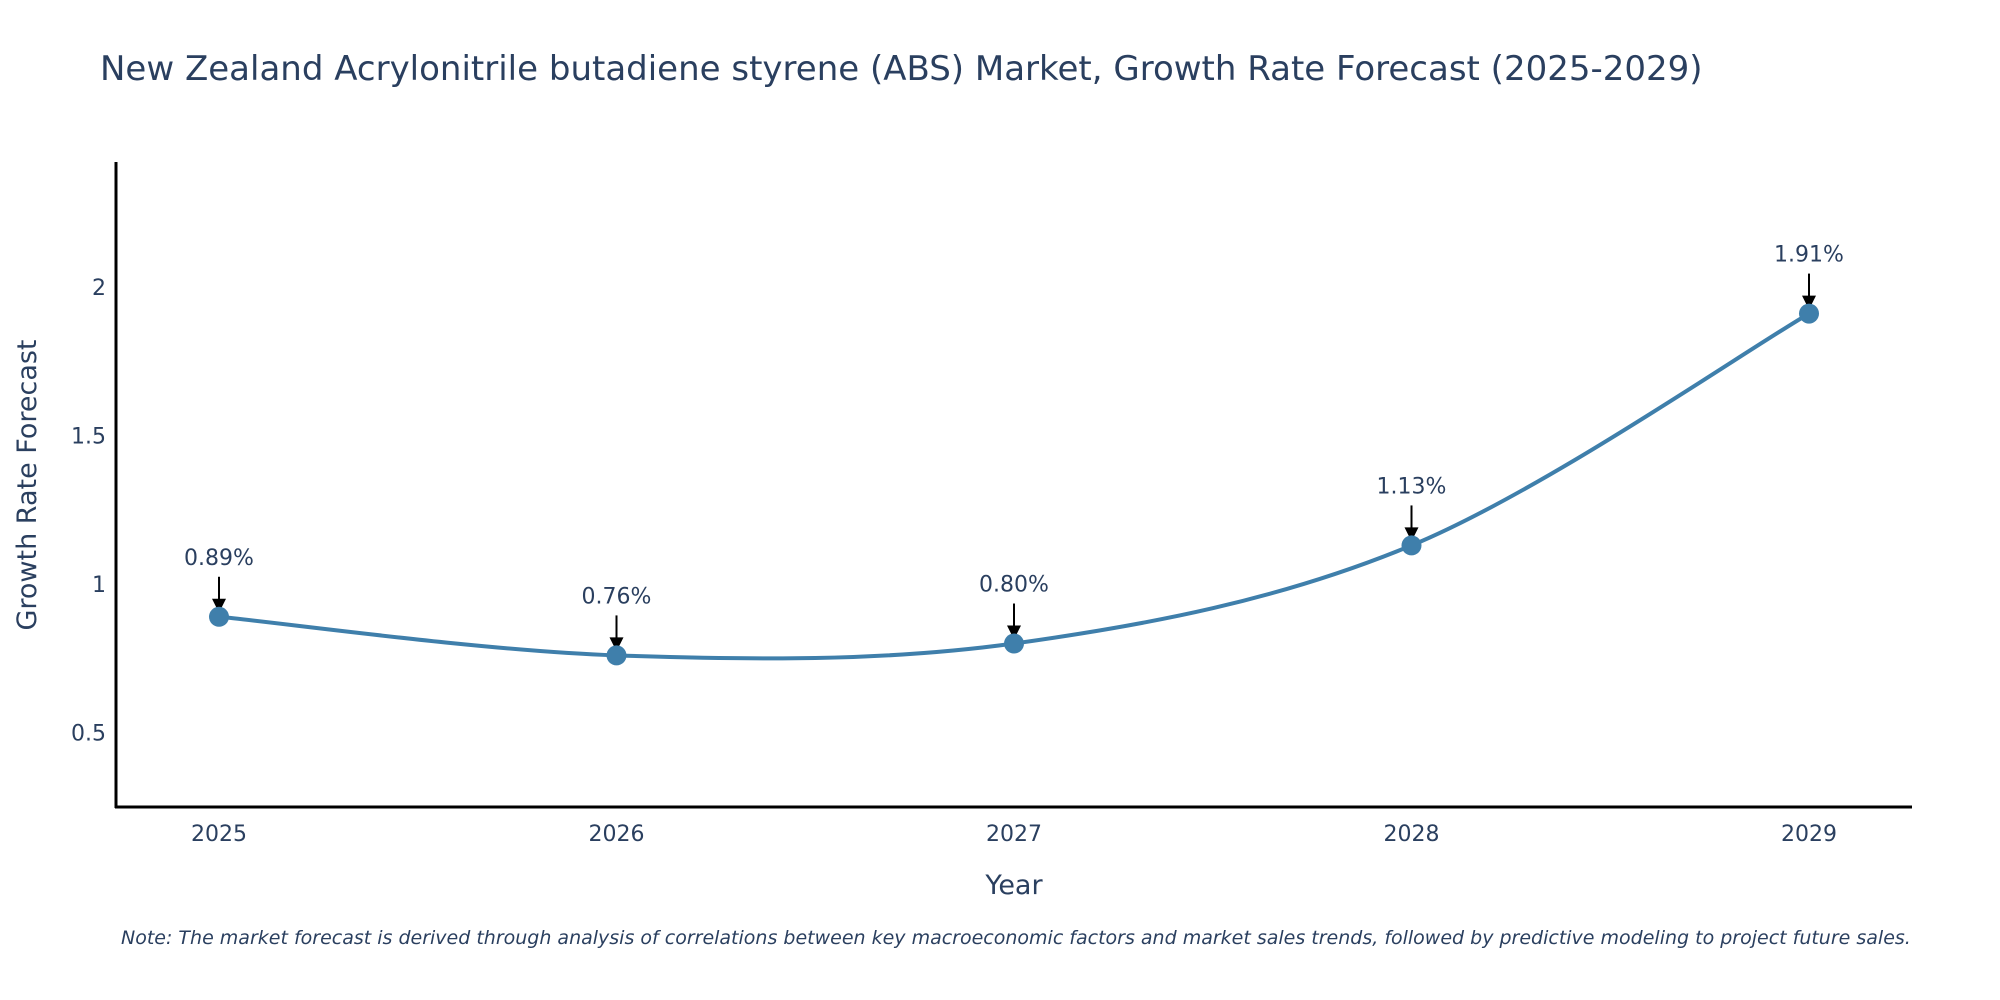 The height and width of the screenshot is (1000, 2000). What do you see at coordinates (88, 436) in the screenshot?
I see `y-tick-label: 1.5` at bounding box center [88, 436].